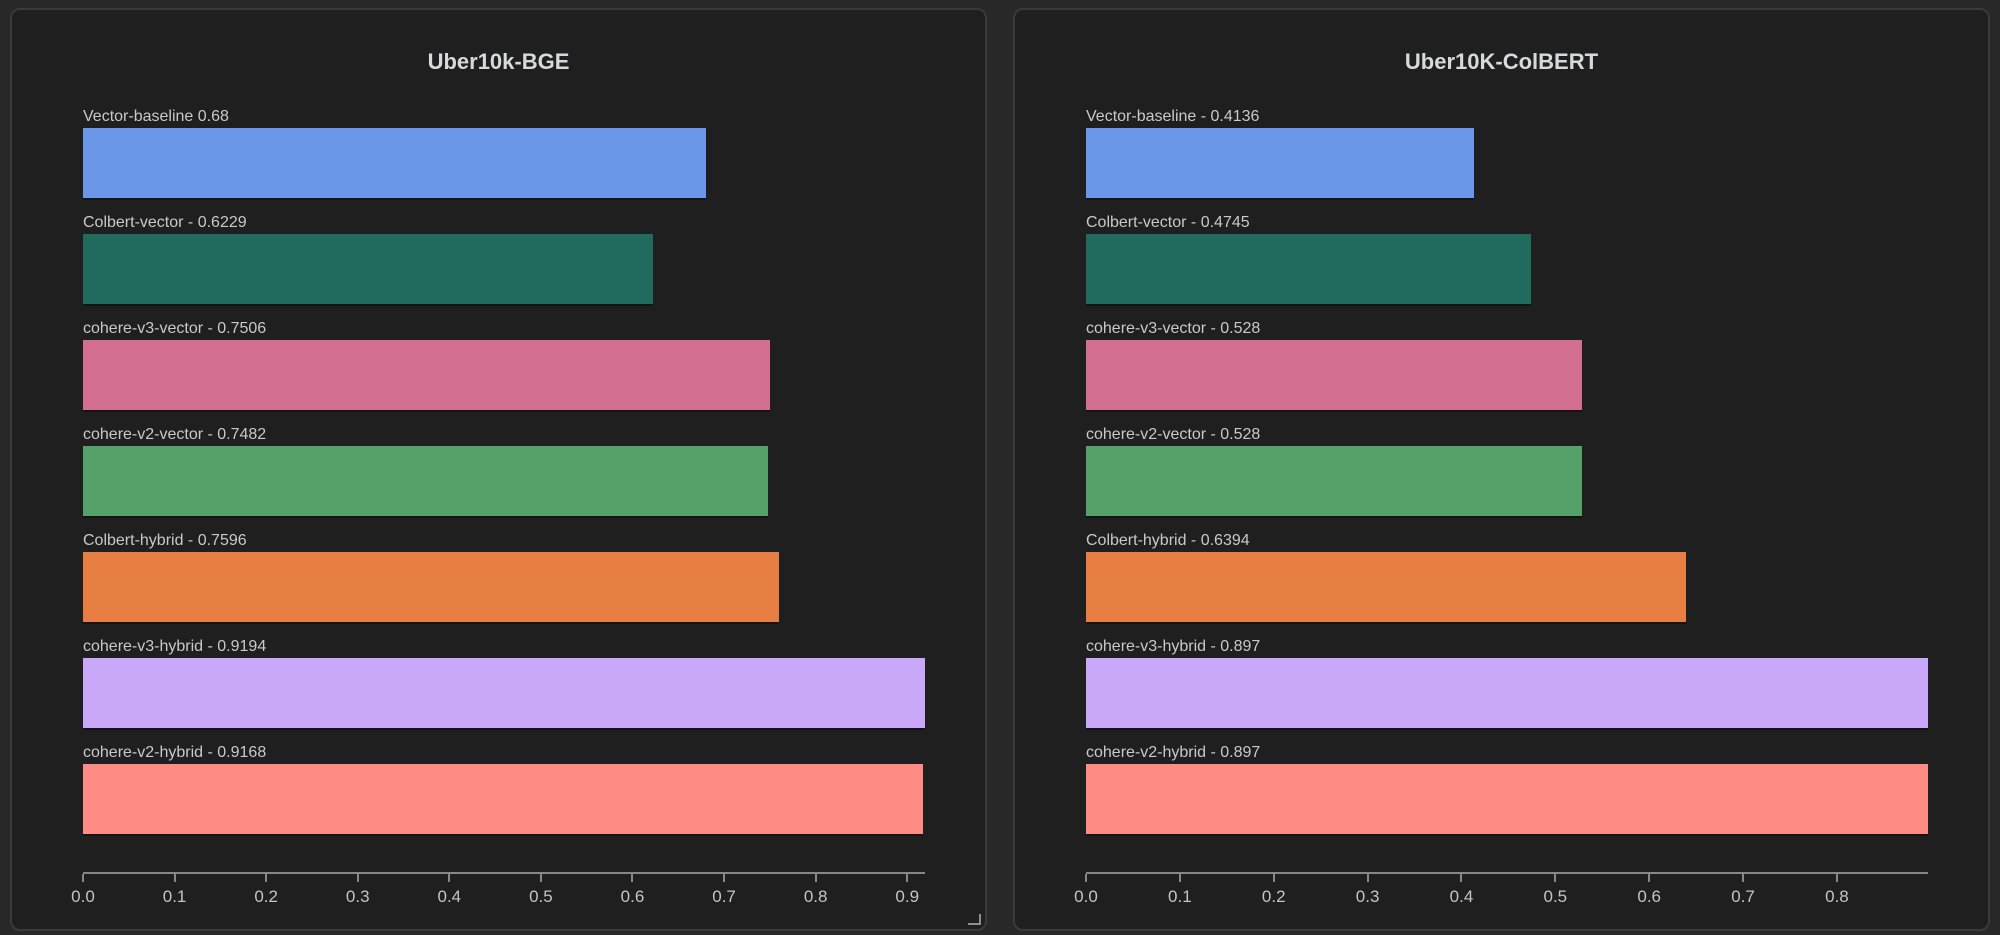 This screenshot has width=2000, height=935. What do you see at coordinates (175, 328) in the screenshot?
I see `bar-value-label: cohere-v3-vector - 0.7506` at bounding box center [175, 328].